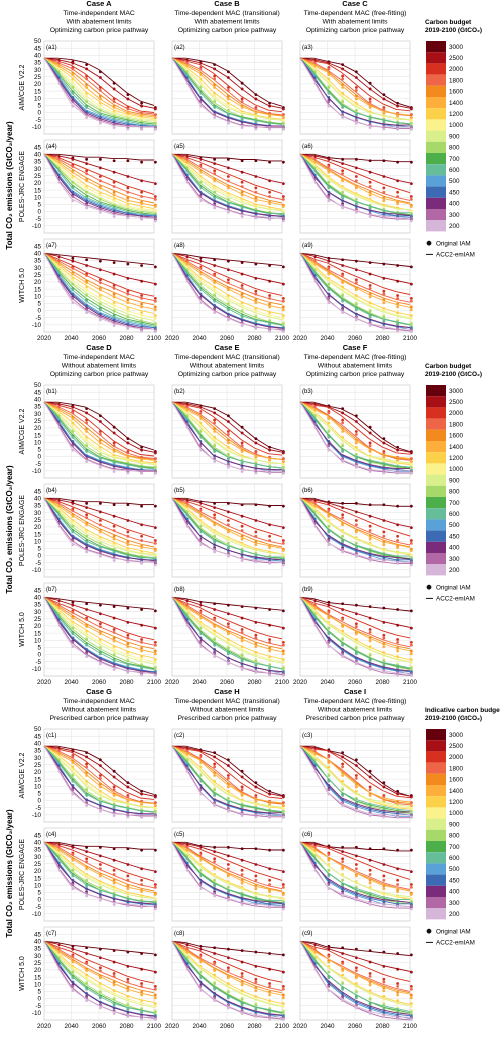 Image resolution: width=500 pixels, height=1038 pixels. What do you see at coordinates (38, 808) in the screenshot?
I see `y-tick-label: -5` at bounding box center [38, 808].